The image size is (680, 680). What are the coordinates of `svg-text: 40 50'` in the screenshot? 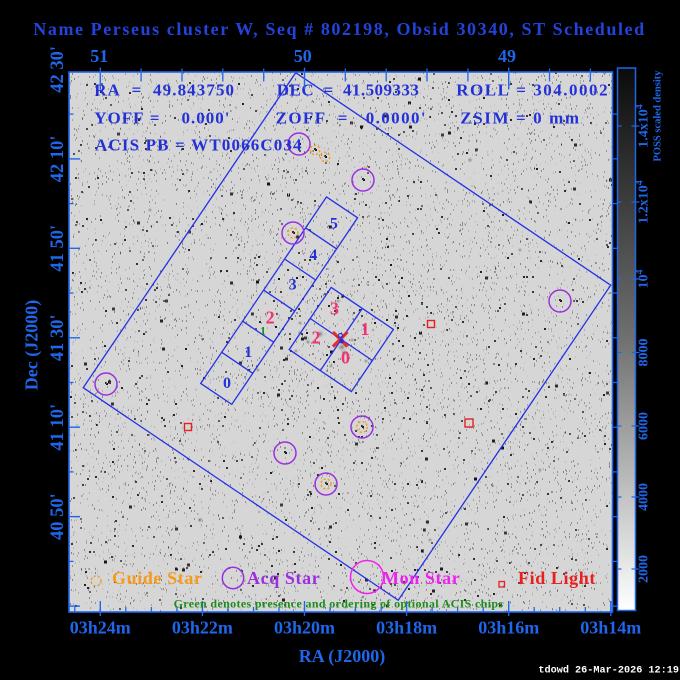 It's located at (58, 516).